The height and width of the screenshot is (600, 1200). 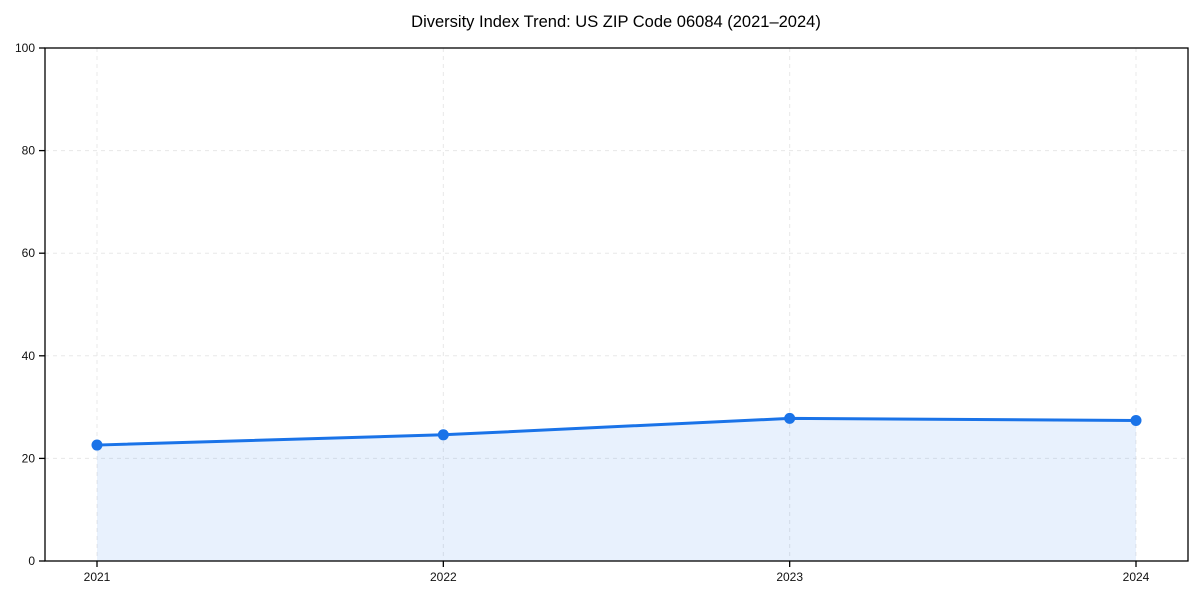 I want to click on series-line, so click(x=616, y=431).